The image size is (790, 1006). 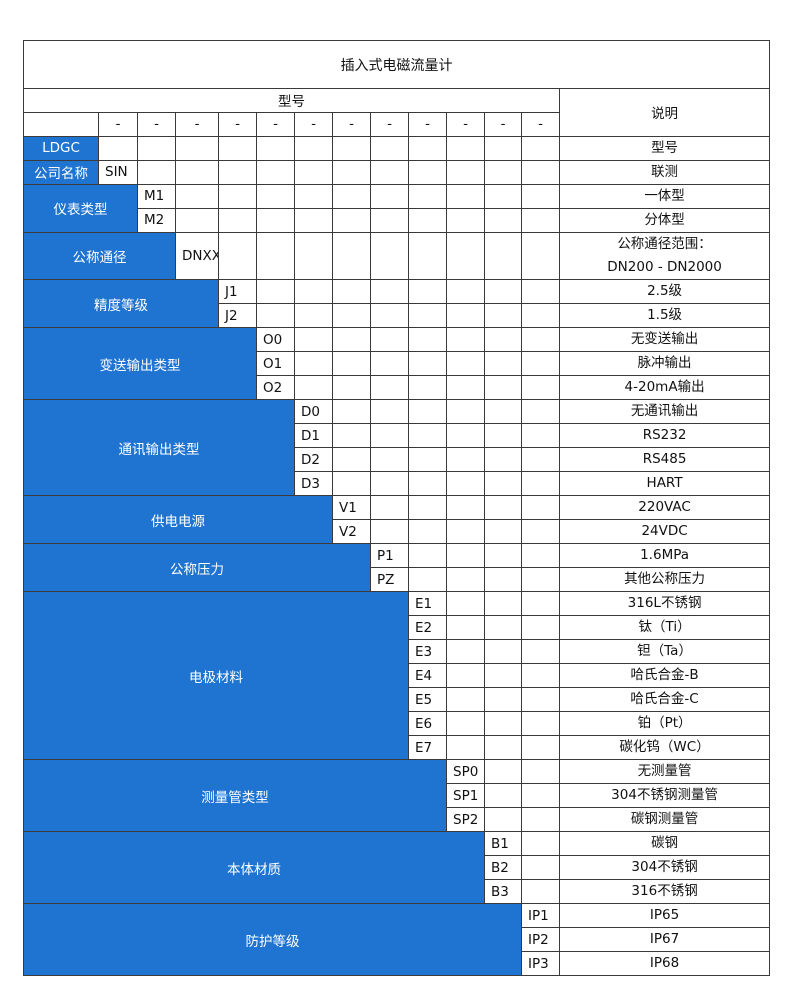 I want to click on option-description: 碳化钨（WC）, so click(x=664, y=748).